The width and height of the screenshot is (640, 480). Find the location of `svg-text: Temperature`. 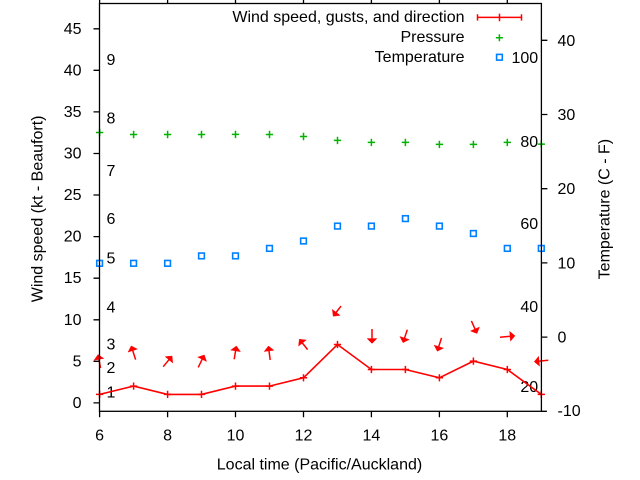

svg-text: Temperature is located at coordinates (420, 57).